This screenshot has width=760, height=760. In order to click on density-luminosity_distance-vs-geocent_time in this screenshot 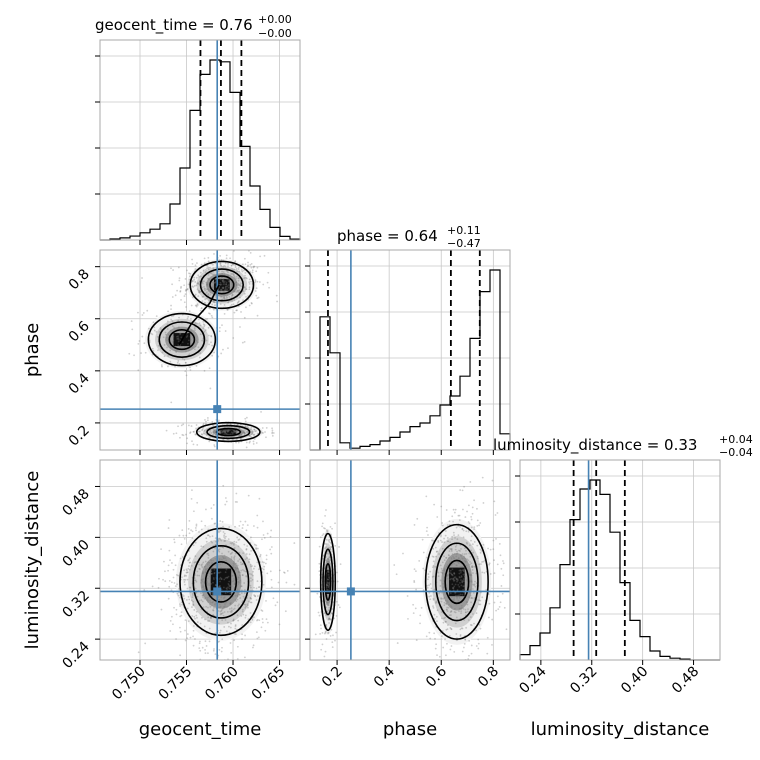, I will do `click(220, 582)`.